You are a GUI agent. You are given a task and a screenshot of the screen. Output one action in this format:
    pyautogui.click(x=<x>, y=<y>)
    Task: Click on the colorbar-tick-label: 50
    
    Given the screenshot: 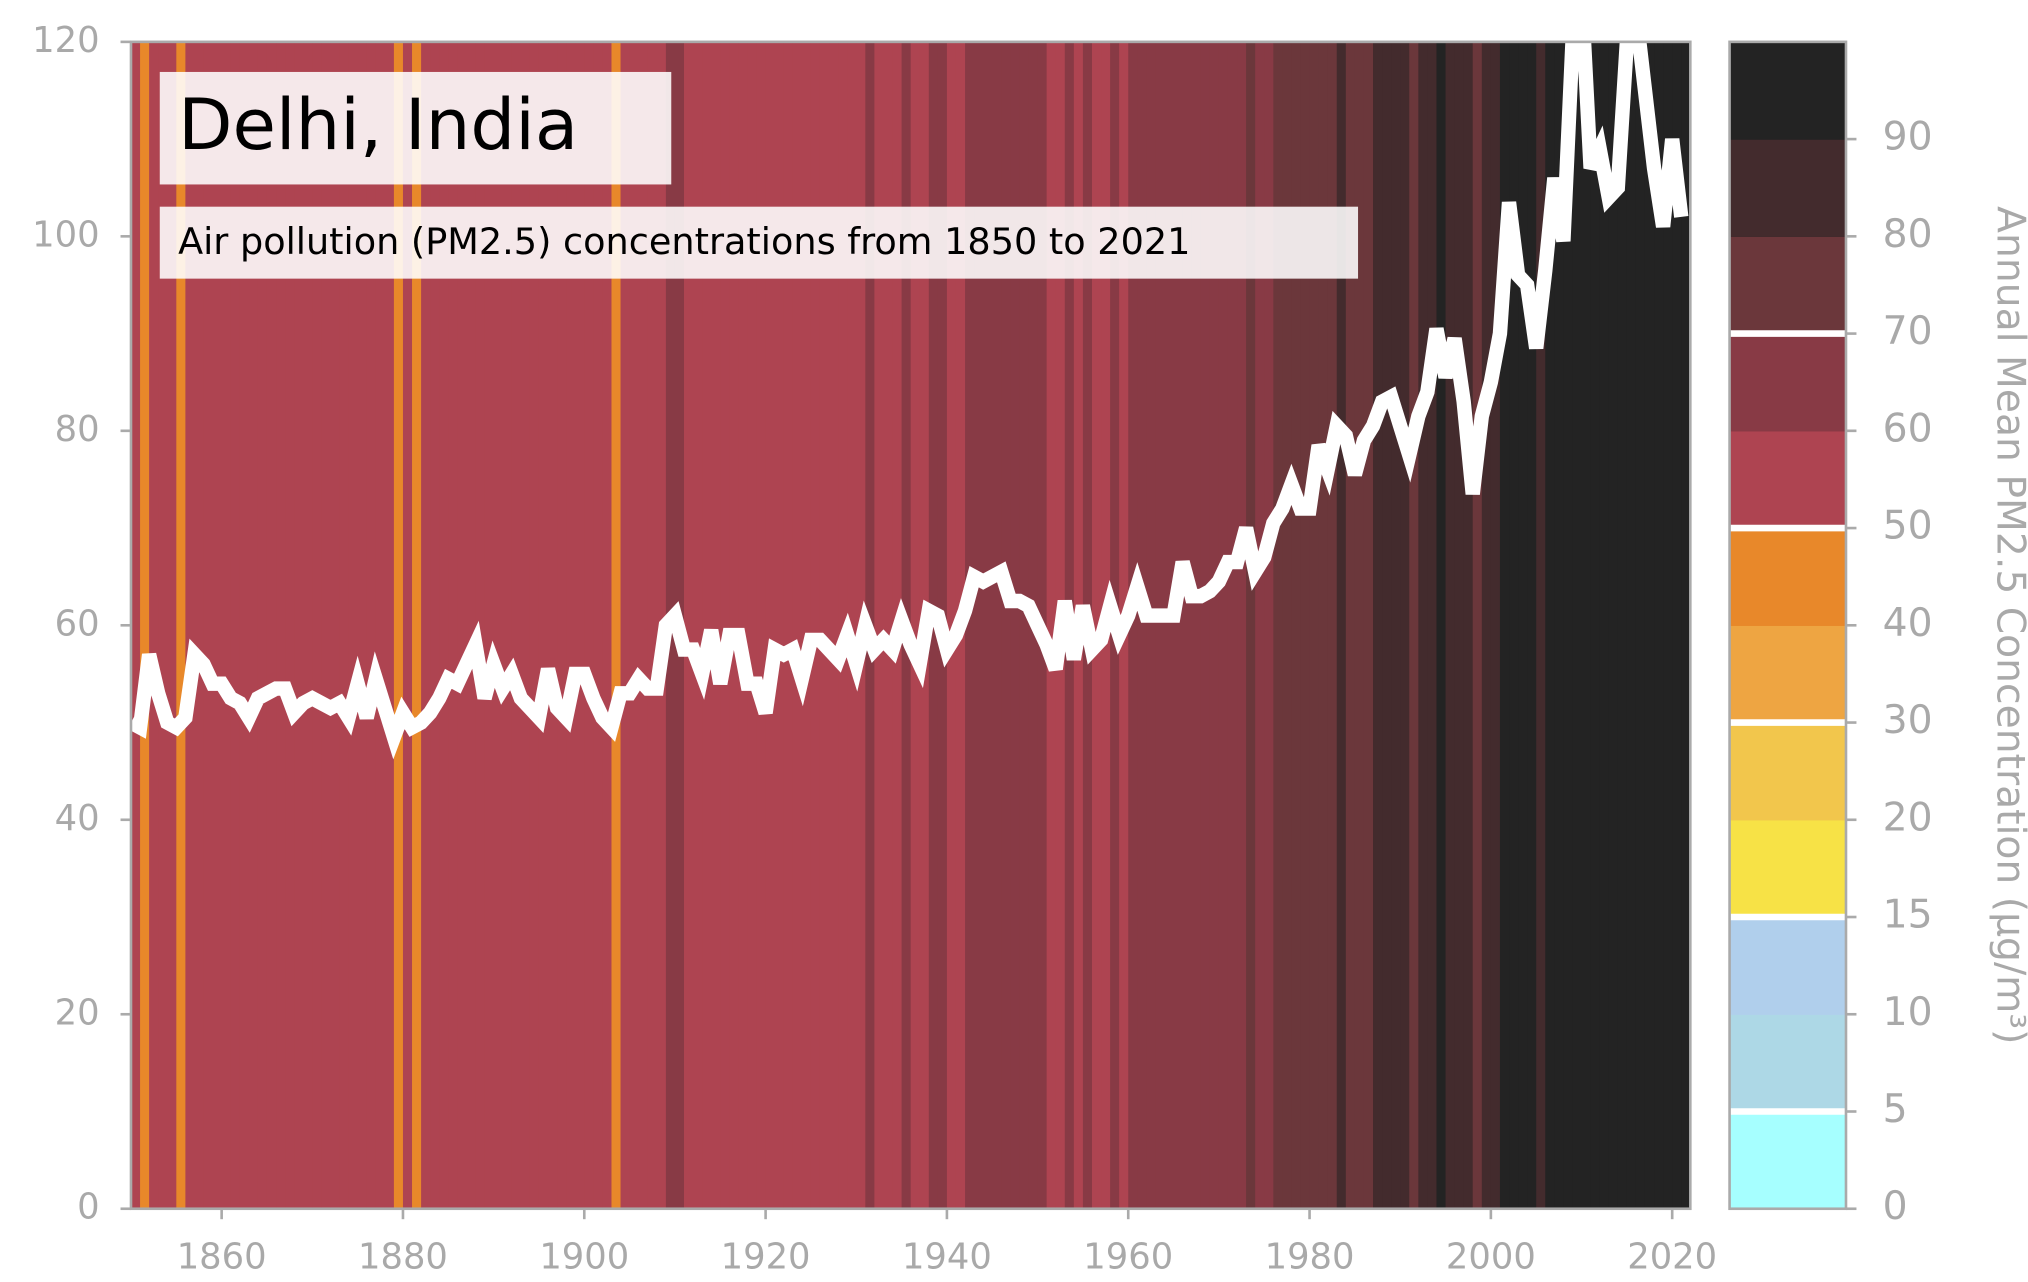 What is the action you would take?
    pyautogui.click(x=1908, y=526)
    